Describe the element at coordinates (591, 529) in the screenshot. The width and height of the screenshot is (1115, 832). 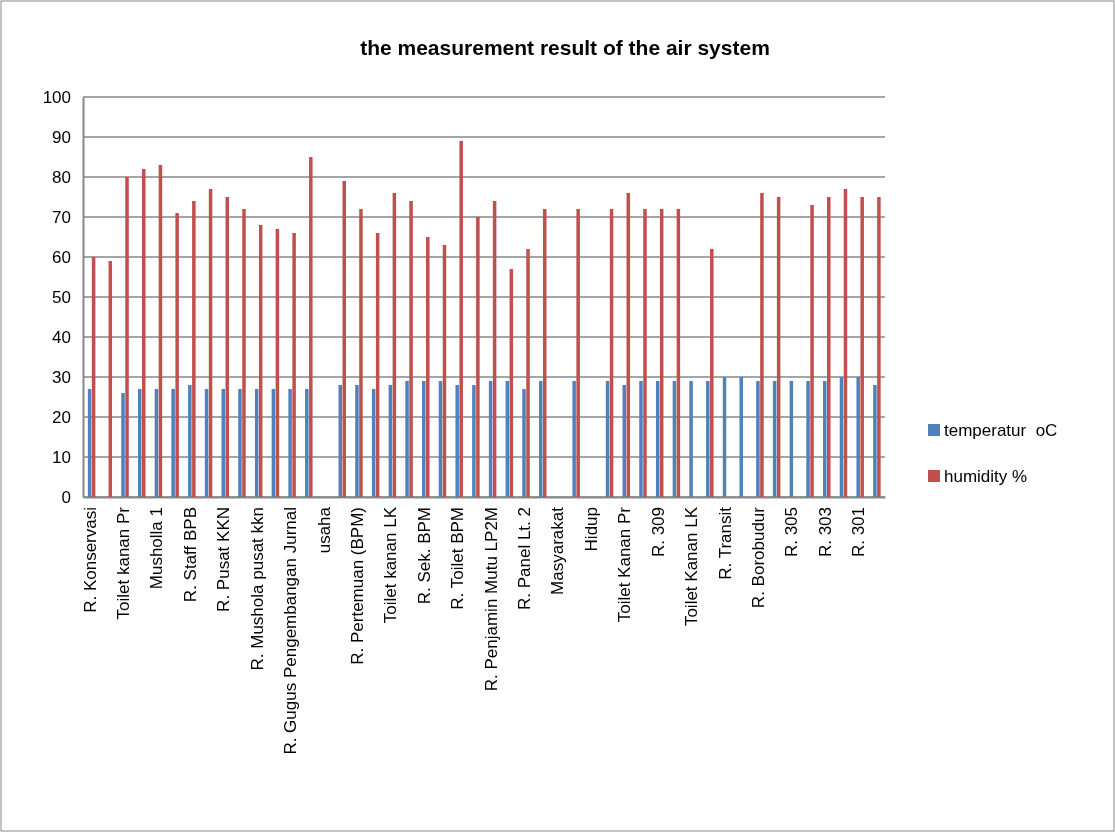
I see `x-tick-label: Hidup` at that location.